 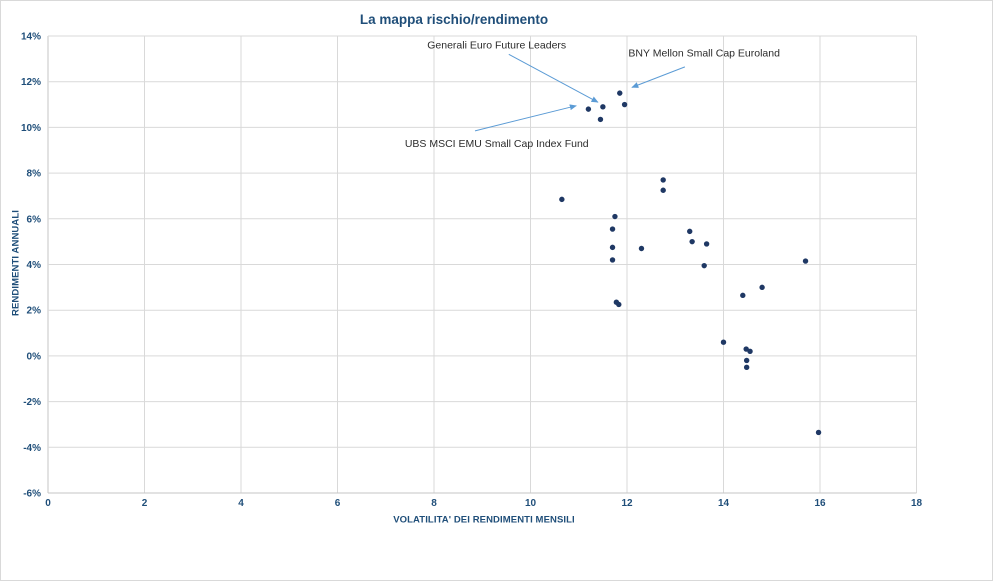 What do you see at coordinates (31, 128) in the screenshot?
I see `y-tick-label: 10%` at bounding box center [31, 128].